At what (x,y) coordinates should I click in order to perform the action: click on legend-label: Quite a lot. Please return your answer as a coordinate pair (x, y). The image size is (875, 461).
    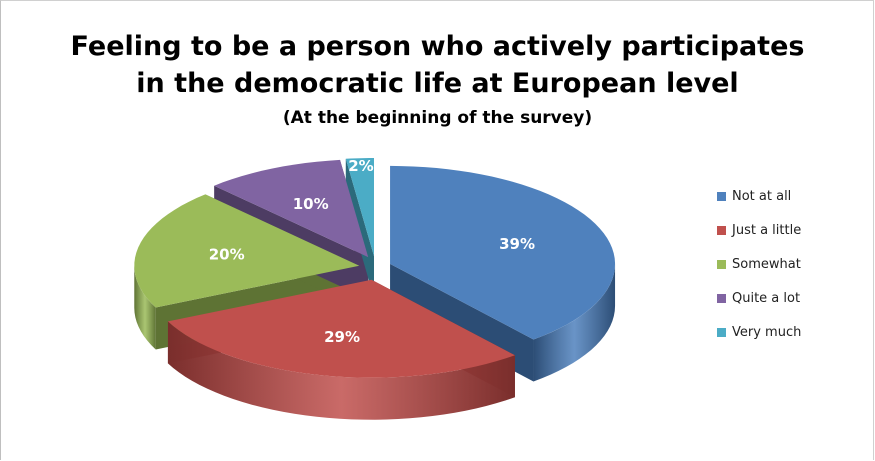
    Looking at the image, I should click on (766, 298).